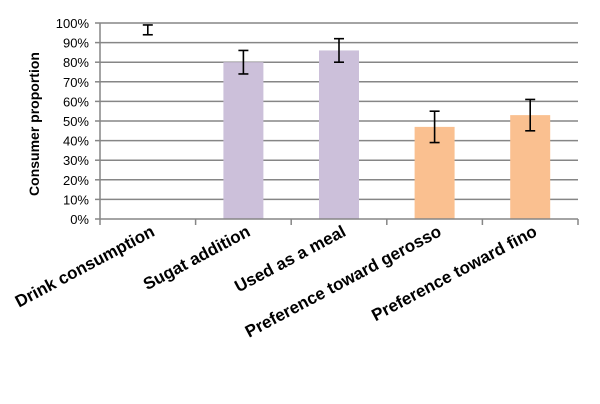 This screenshot has height=404, width=600. What do you see at coordinates (76, 43) in the screenshot?
I see `y-tick-label: 90%` at bounding box center [76, 43].